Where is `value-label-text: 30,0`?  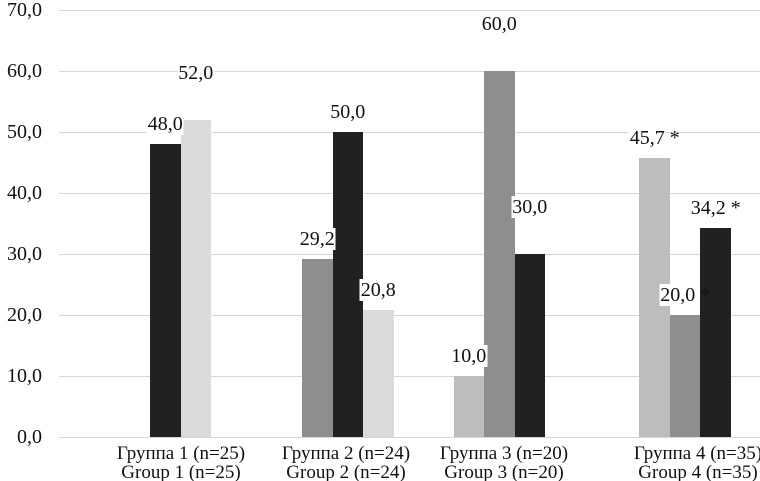 value-label-text: 30,0 is located at coordinates (530, 207).